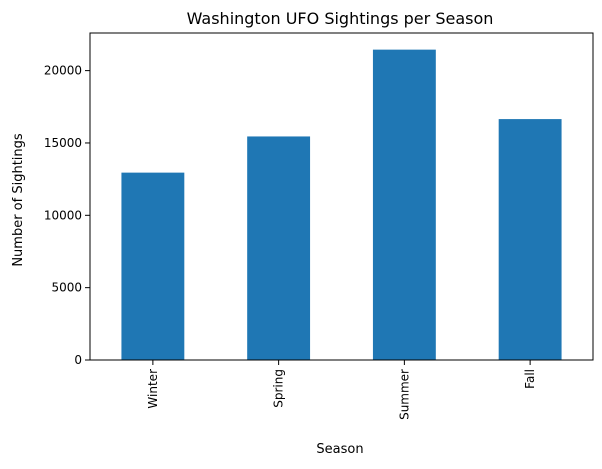 This screenshot has width=602, height=469. I want to click on bar-summer, so click(404, 205).